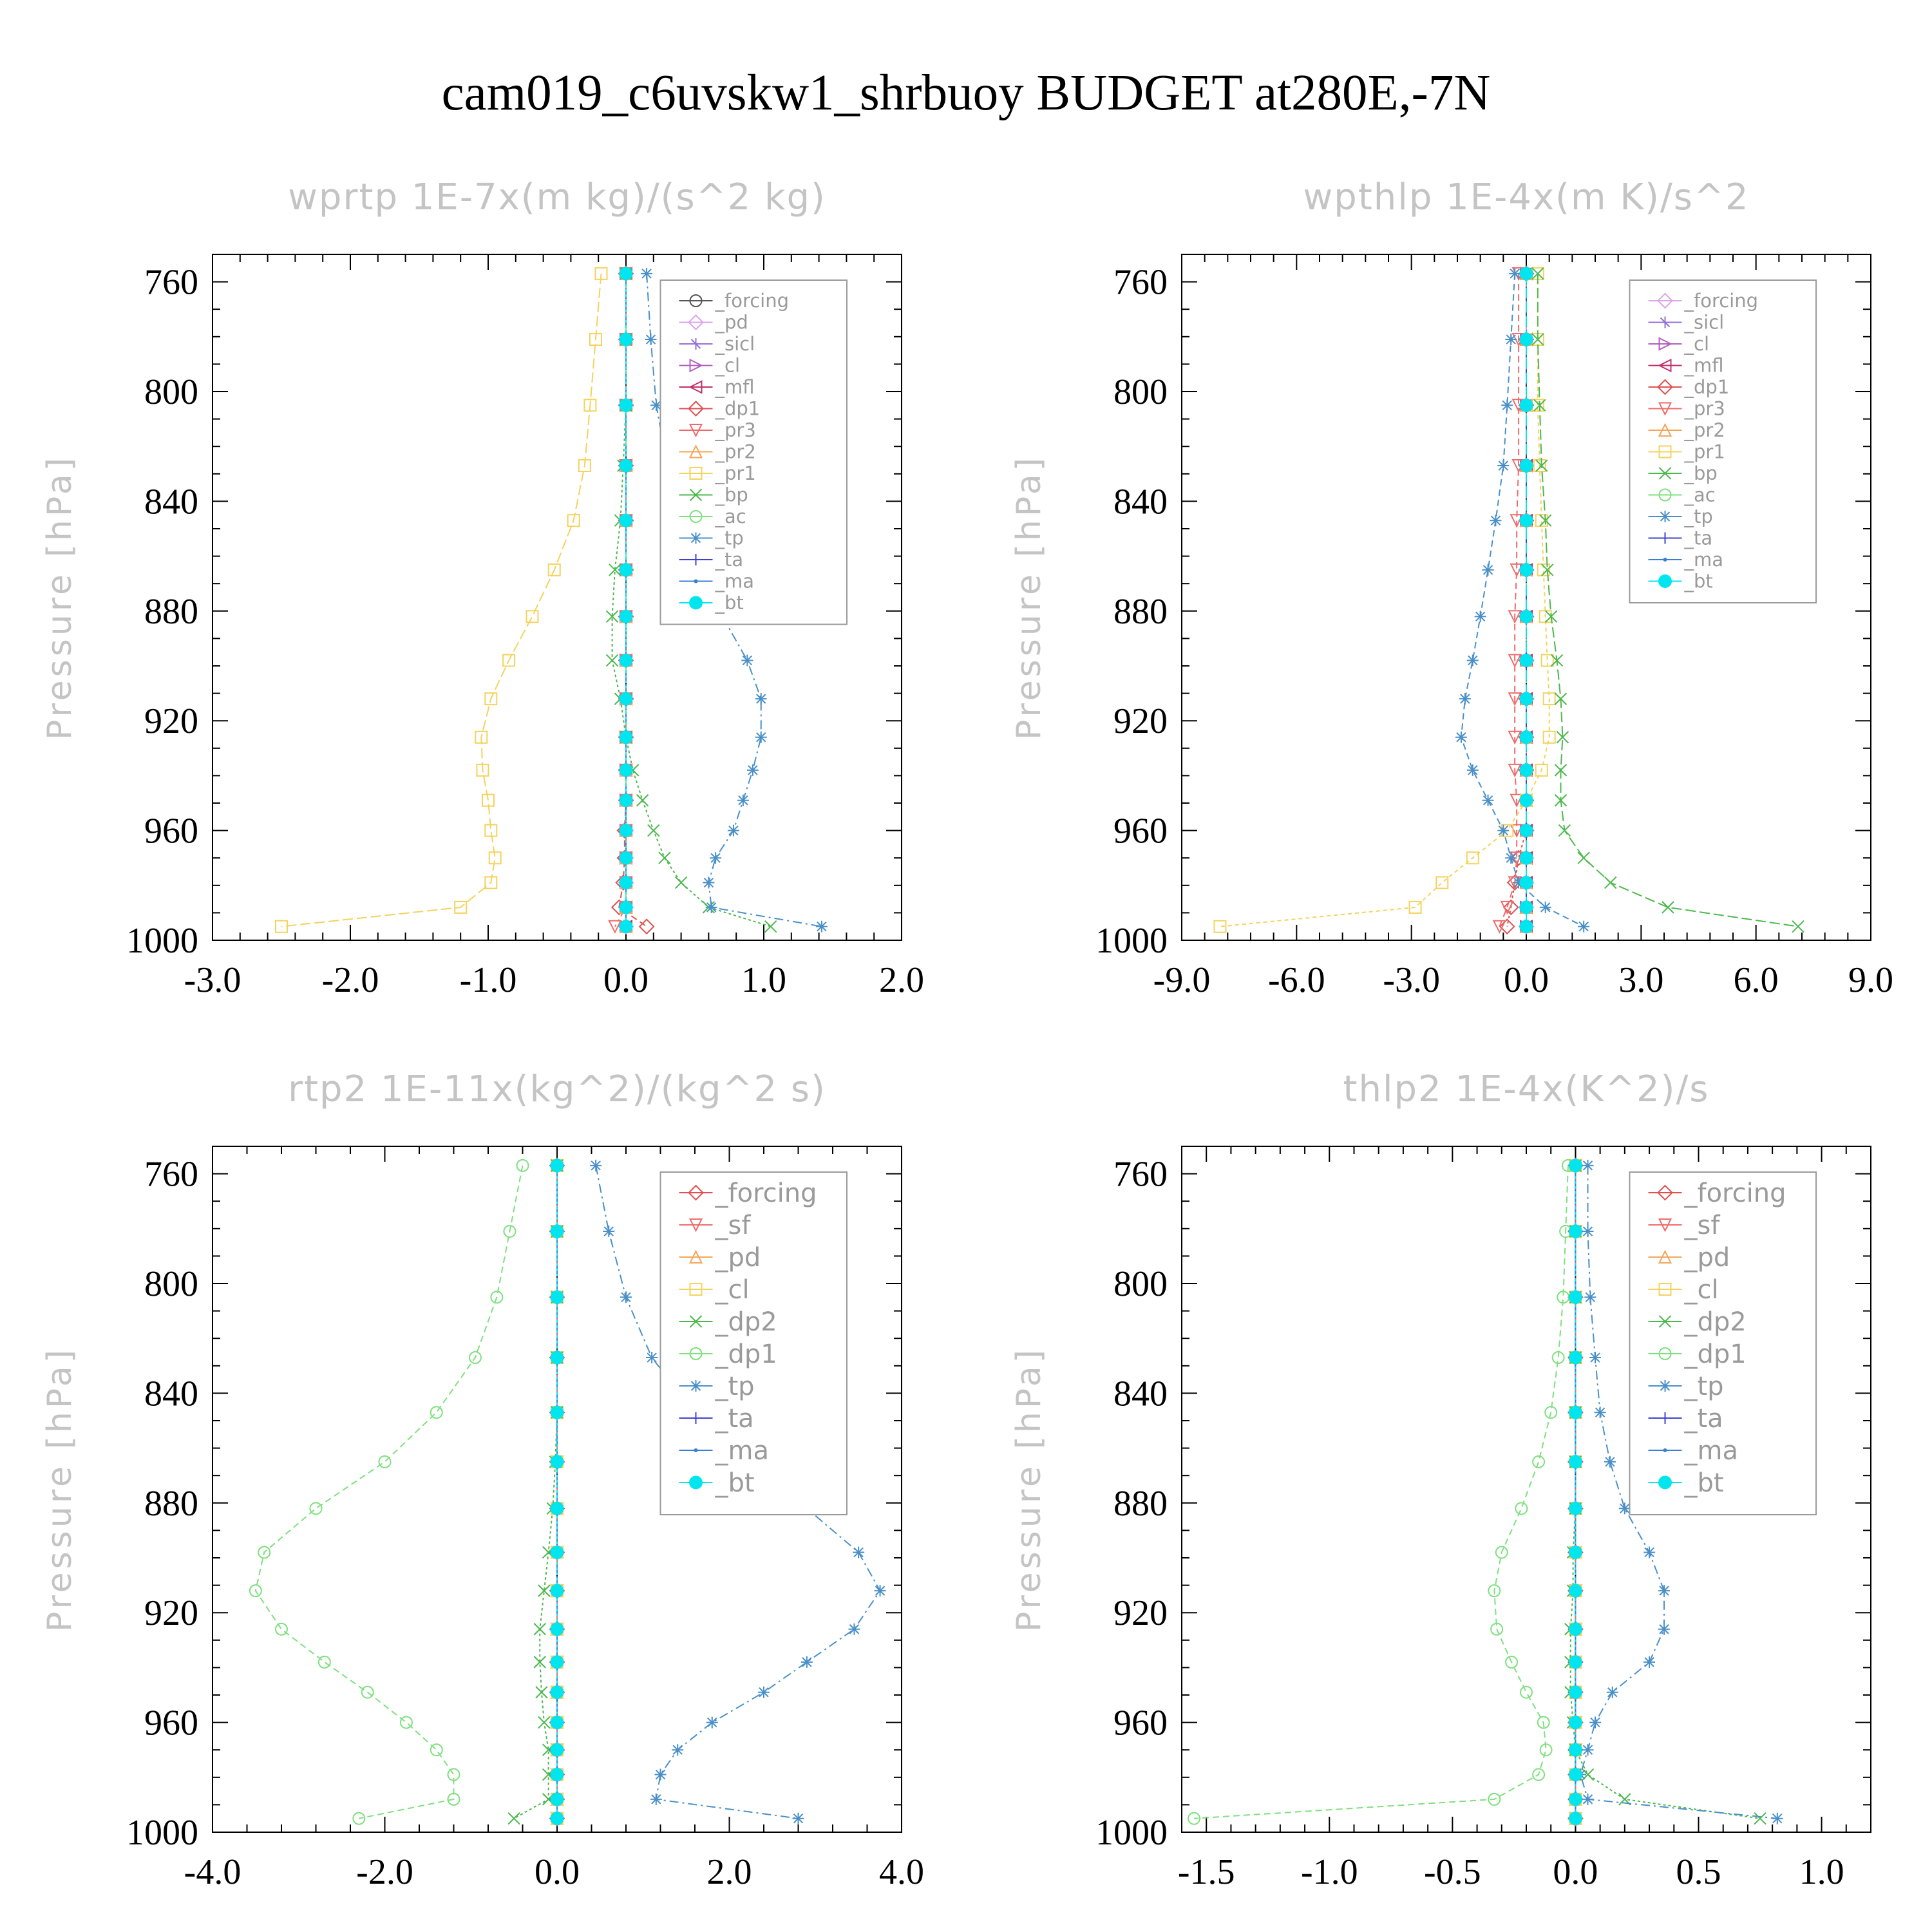 This screenshot has height=1932, width=1932. I want to click on y-tick-label: 800, so click(1140, 1284).